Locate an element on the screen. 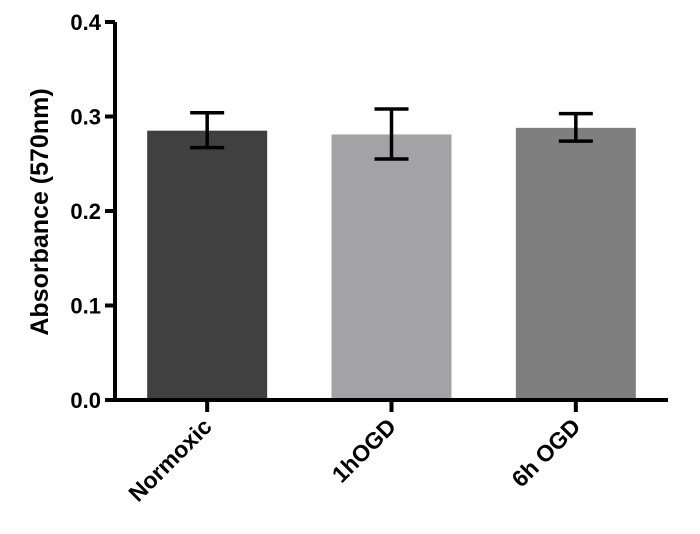 The image size is (700, 534). x-category-label: Normoxic is located at coordinates (170, 460).